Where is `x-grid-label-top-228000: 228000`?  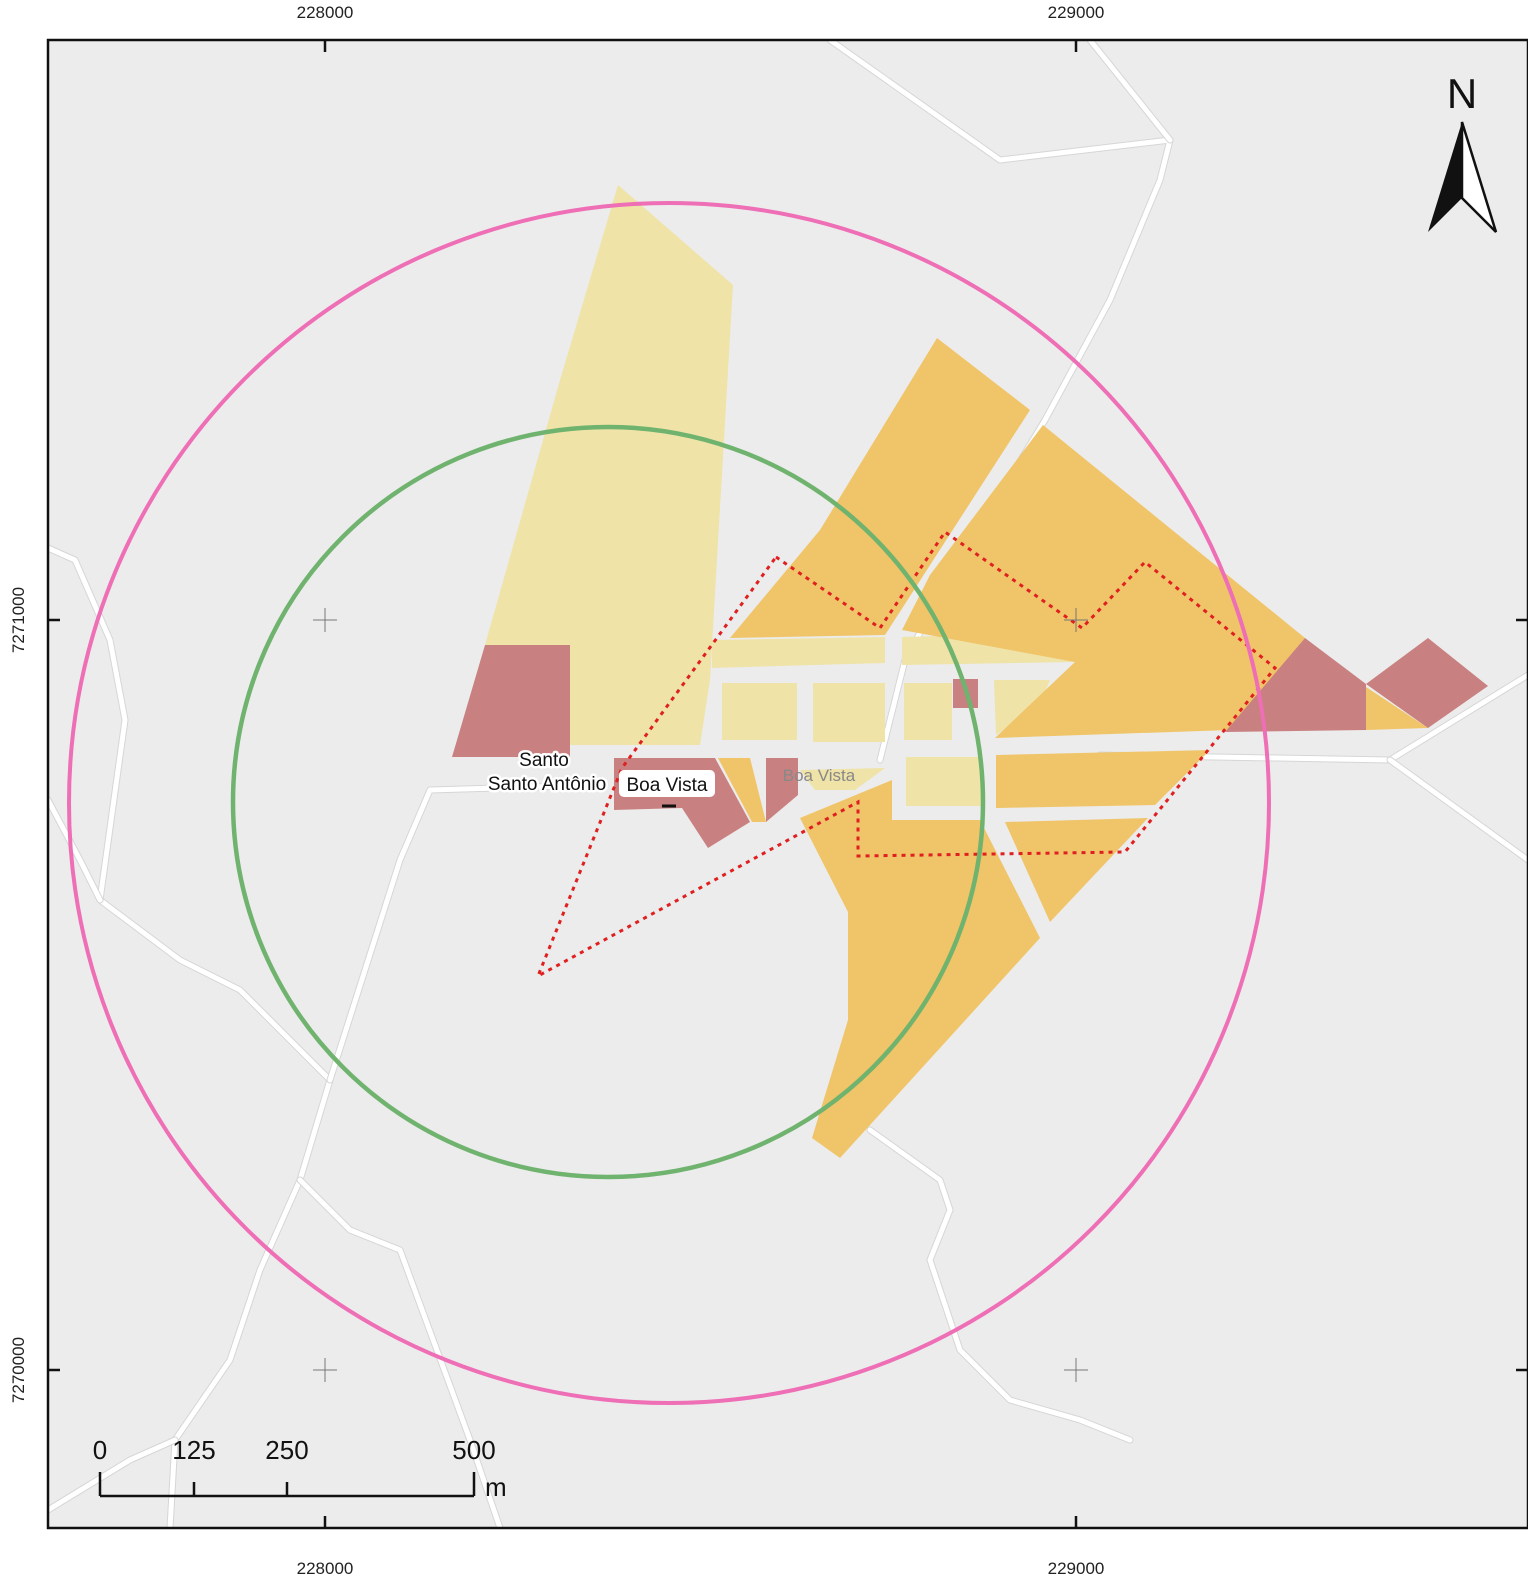
x-grid-label-top-228000: 228000 is located at coordinates (325, 12).